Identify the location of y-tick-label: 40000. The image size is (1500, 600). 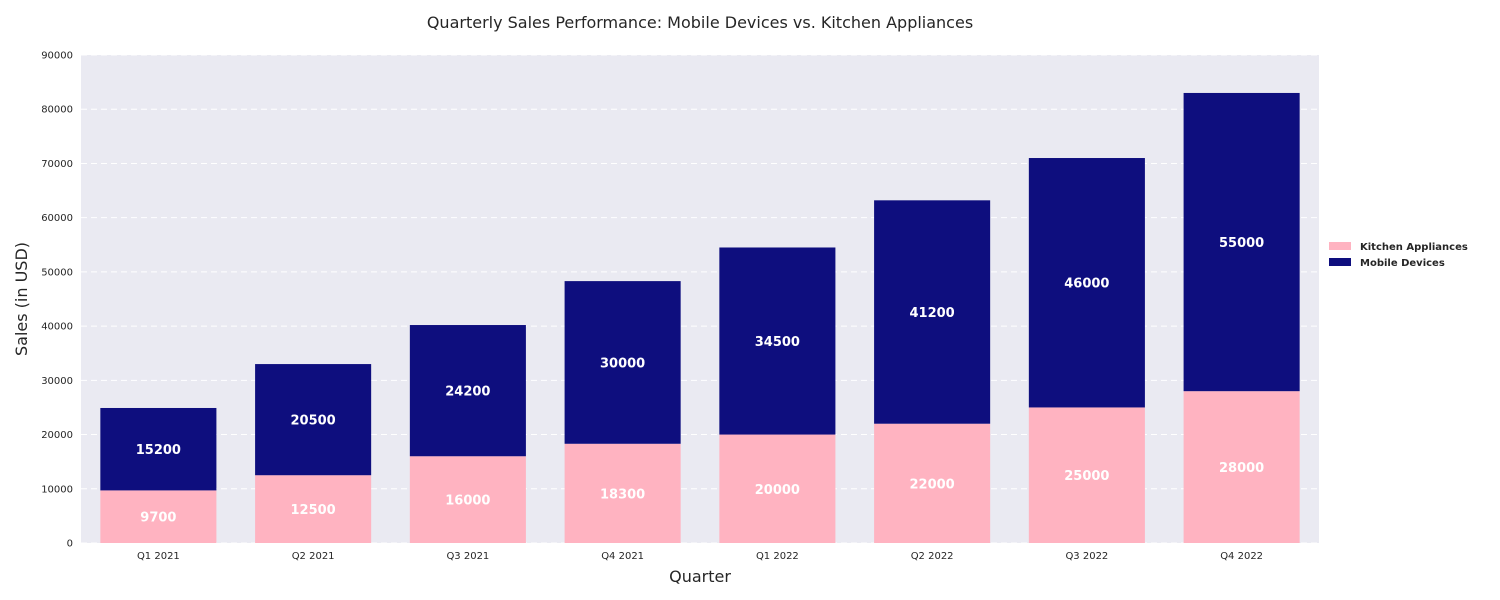
(57, 327).